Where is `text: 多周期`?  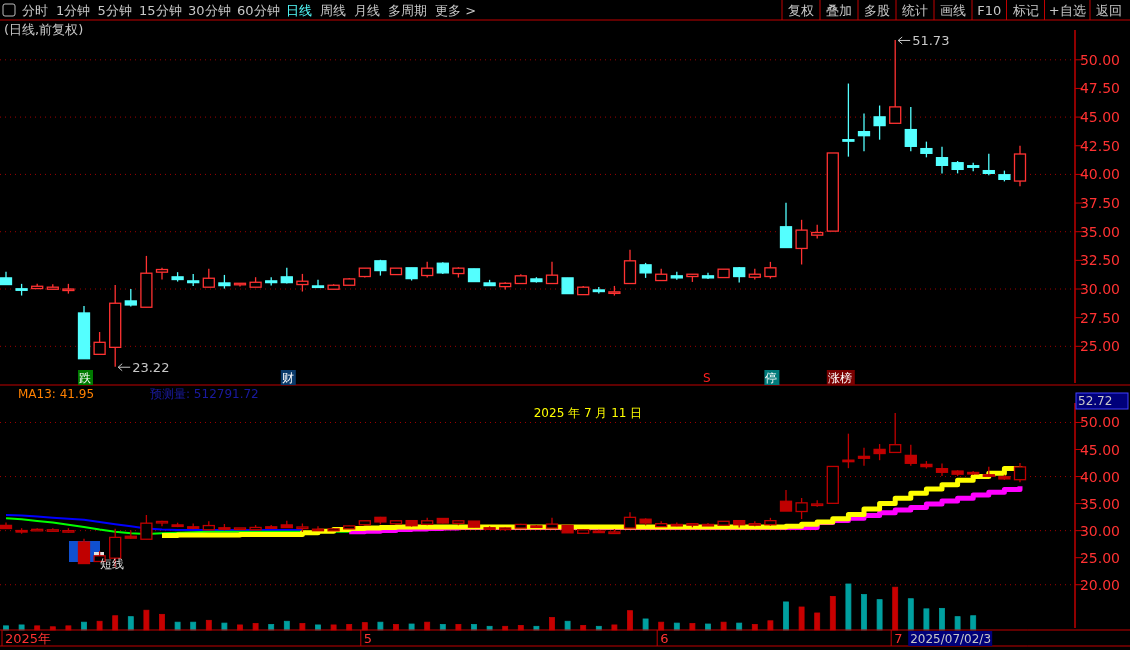
text: 多周期 is located at coordinates (407, 10).